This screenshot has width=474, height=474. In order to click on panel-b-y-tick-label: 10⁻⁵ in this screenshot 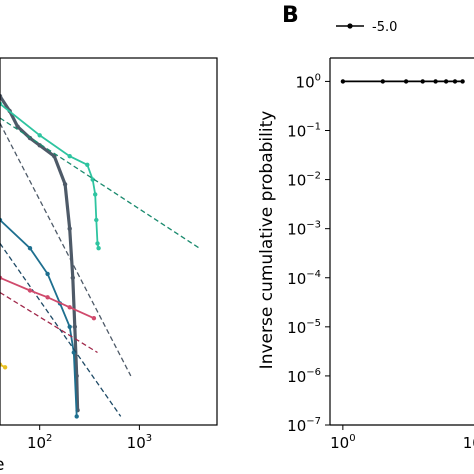, I will do `click(304, 327)`.